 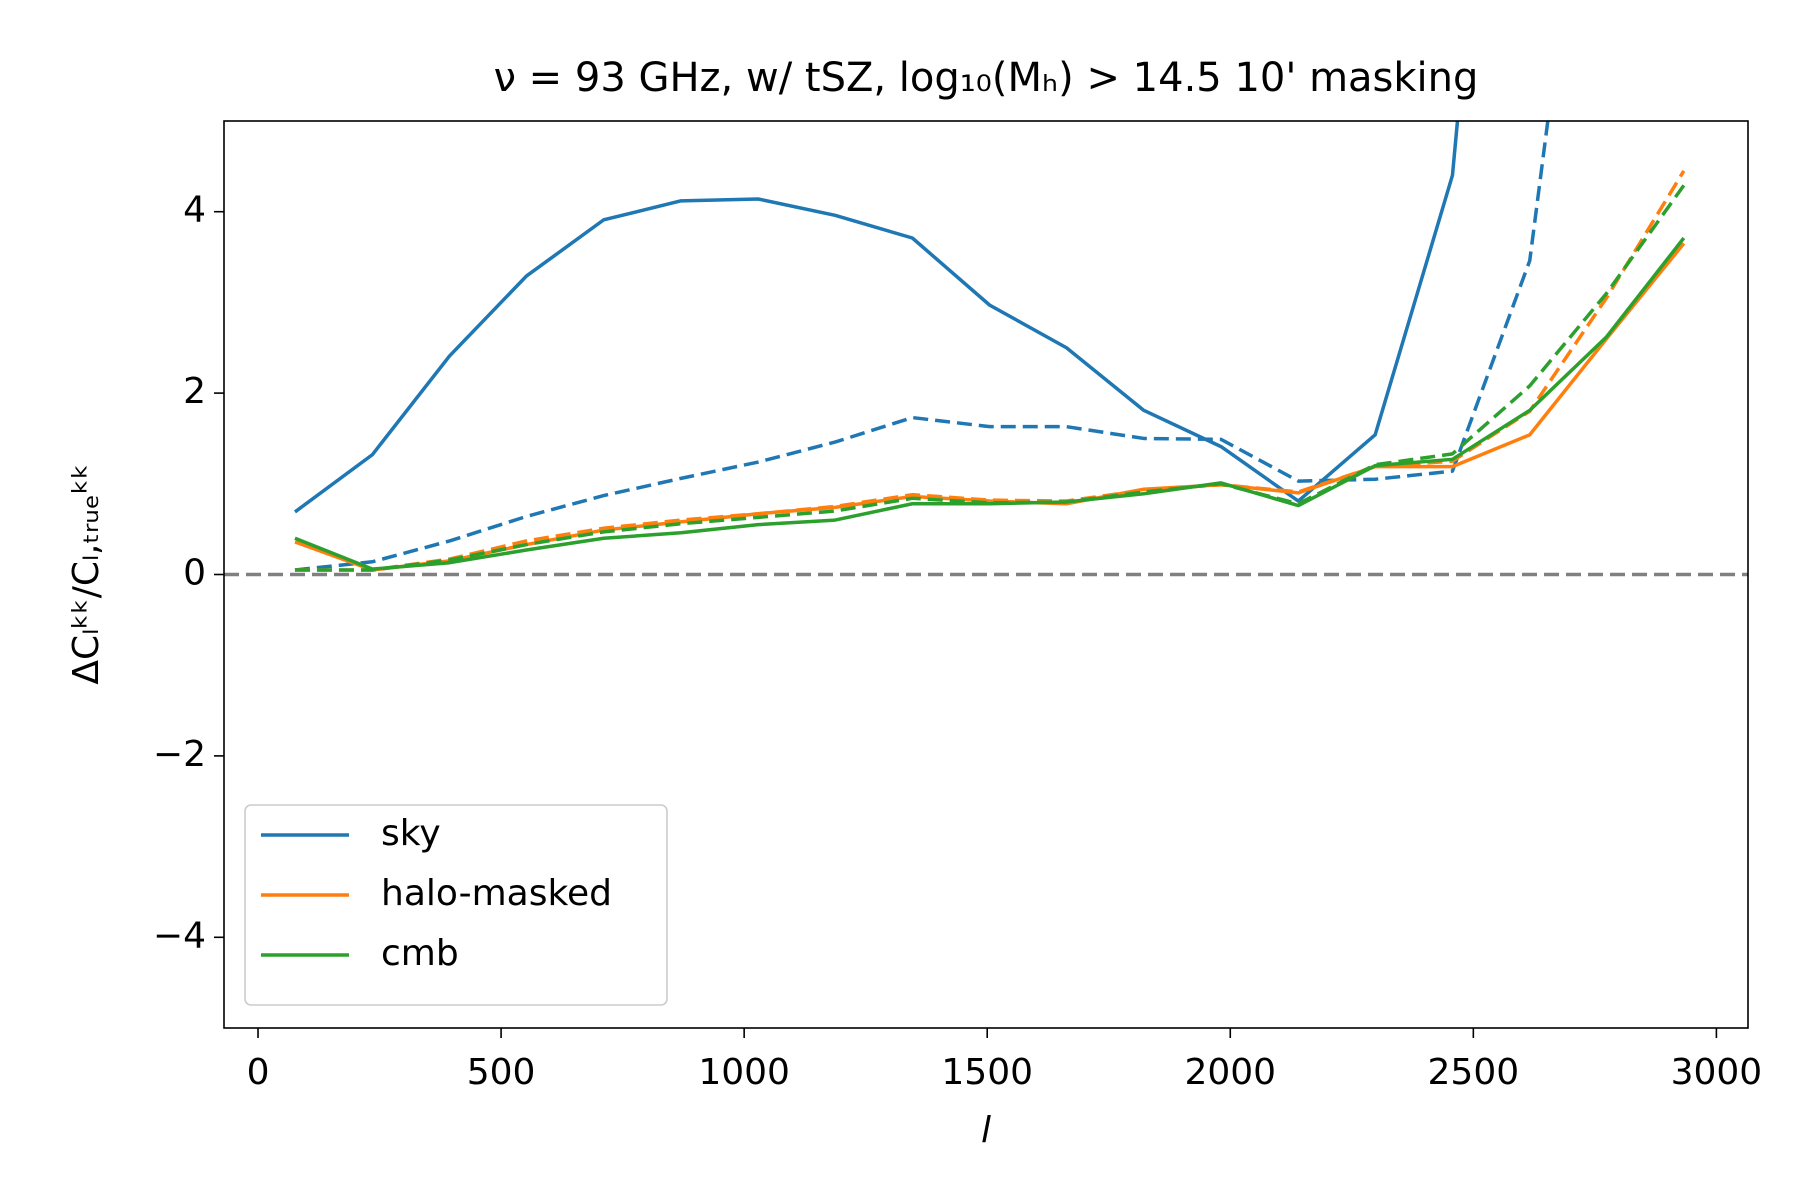 What do you see at coordinates (194, 573) in the screenshot?
I see `y-tick-label: 0` at bounding box center [194, 573].